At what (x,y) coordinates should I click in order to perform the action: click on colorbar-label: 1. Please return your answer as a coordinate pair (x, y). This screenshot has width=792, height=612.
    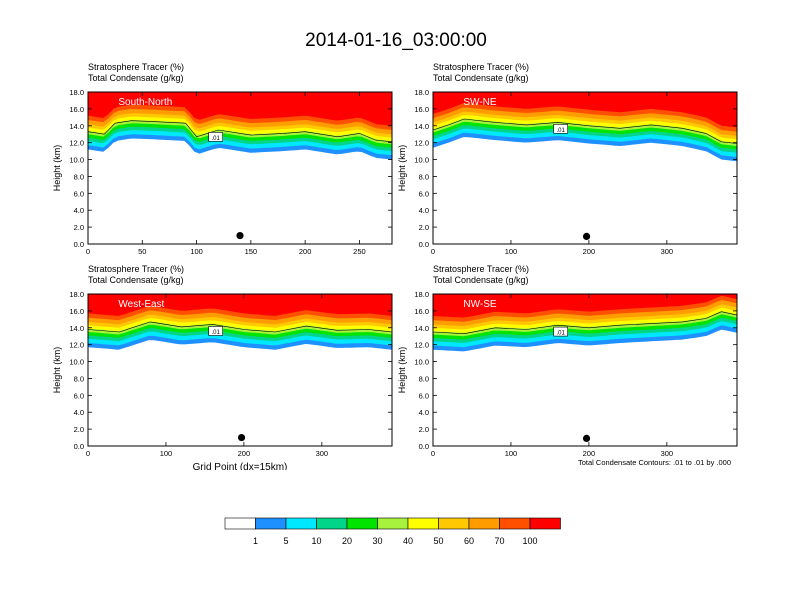
    Looking at the image, I should click on (255, 541).